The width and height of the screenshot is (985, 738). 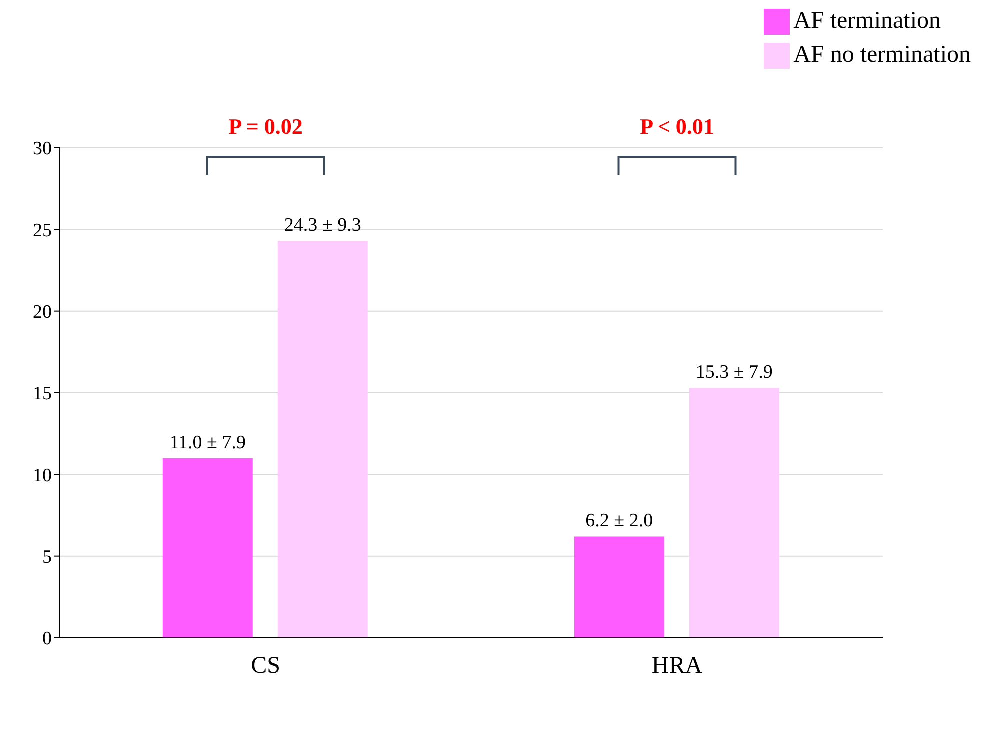 What do you see at coordinates (620, 521) in the screenshot?
I see `data-label: 6.2 ± 2.0` at bounding box center [620, 521].